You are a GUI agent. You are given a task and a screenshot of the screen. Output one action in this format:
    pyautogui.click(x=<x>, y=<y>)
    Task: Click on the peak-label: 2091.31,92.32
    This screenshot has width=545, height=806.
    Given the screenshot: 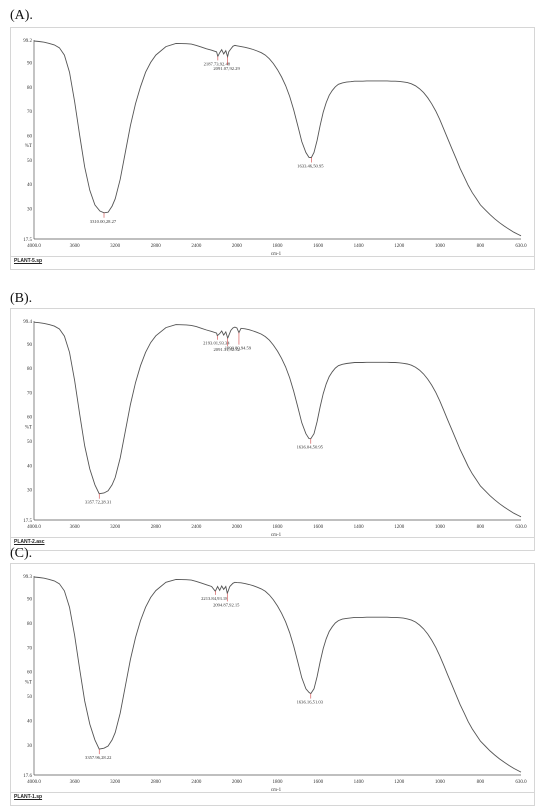 What is the action you would take?
    pyautogui.click(x=226, y=350)
    